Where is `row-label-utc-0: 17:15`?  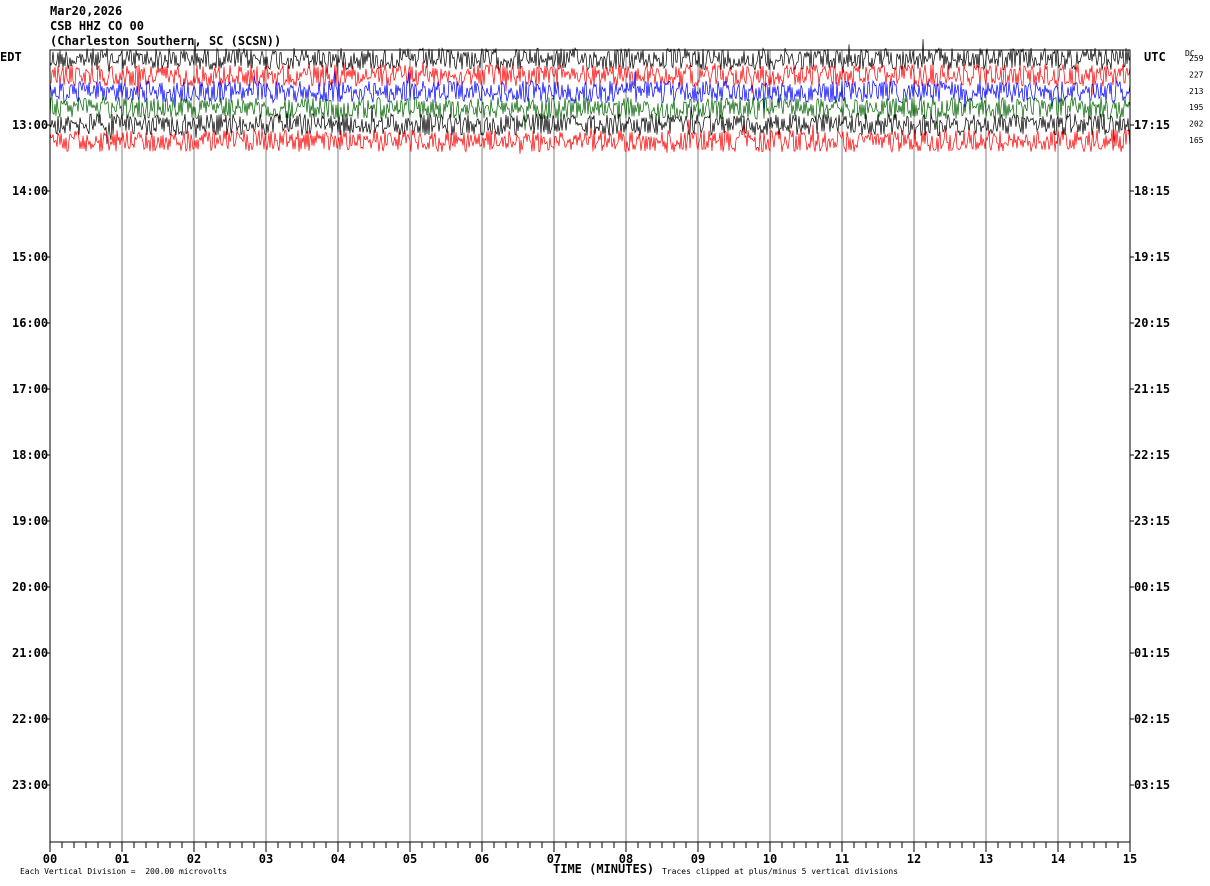
row-label-utc-0: 17:15 is located at coordinates (1152, 125).